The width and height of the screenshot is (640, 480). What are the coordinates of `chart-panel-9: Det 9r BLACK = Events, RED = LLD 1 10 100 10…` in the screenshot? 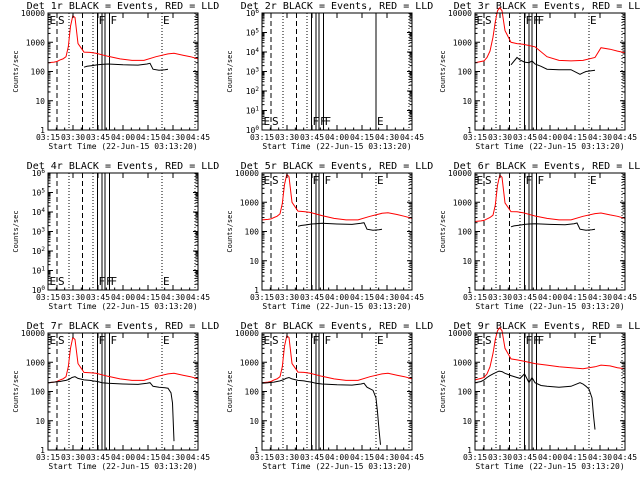 It's located at (539, 396).